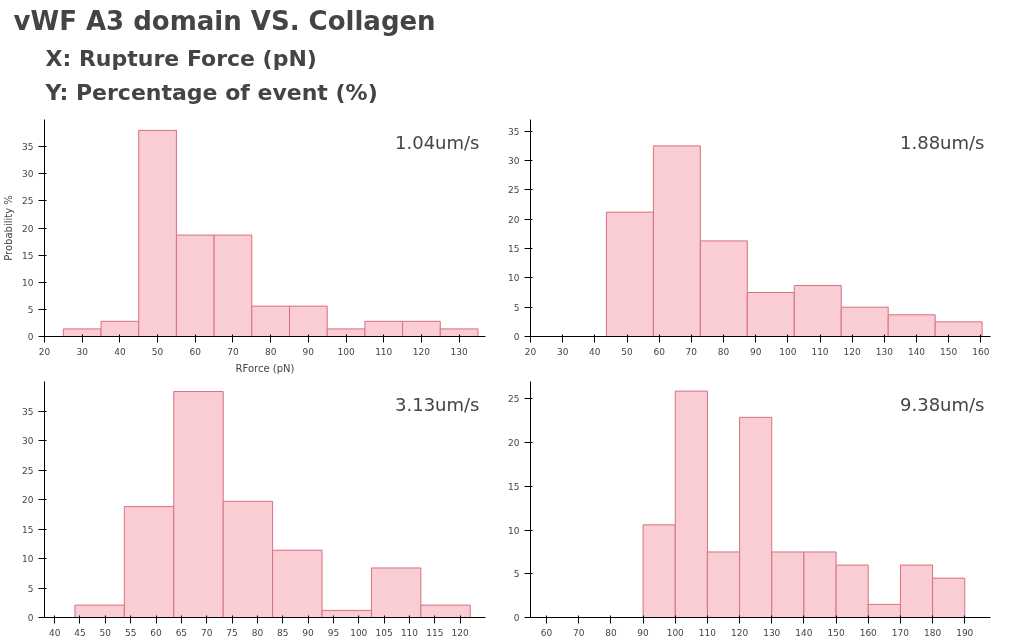 The width and height of the screenshot is (1015, 640). I want to click on x-tick-label: 65, so click(181, 632).